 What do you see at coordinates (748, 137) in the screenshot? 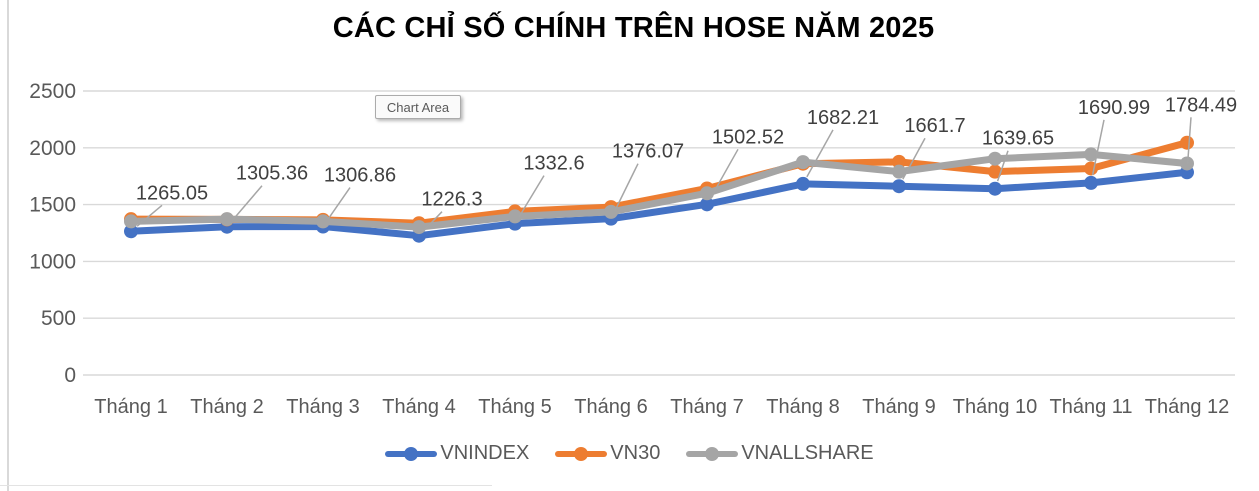
I see `data-label: 1502.52` at bounding box center [748, 137].